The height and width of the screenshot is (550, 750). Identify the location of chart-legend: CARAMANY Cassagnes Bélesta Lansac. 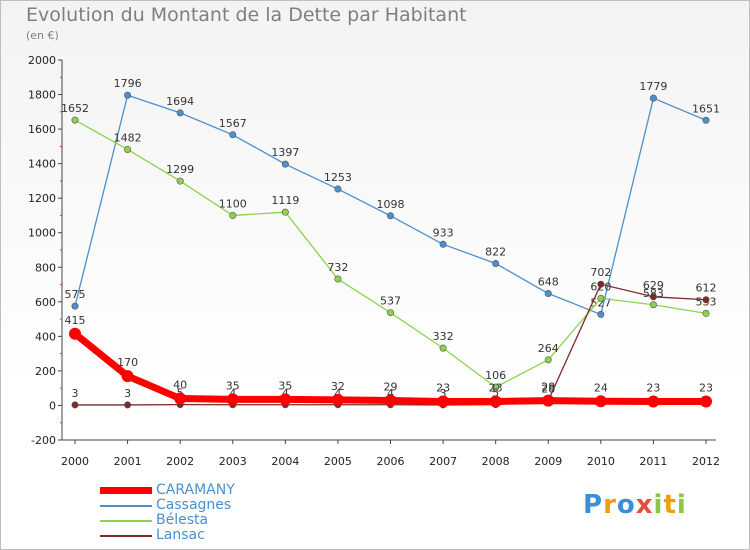
(167, 513).